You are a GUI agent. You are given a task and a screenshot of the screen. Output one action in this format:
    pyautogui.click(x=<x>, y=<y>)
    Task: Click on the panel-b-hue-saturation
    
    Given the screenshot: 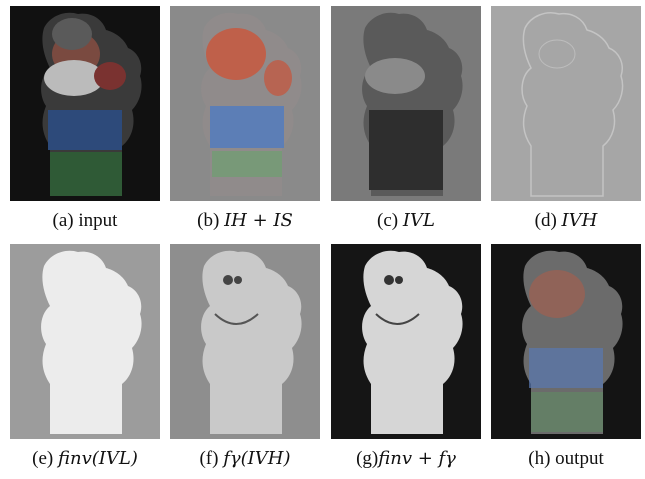 What is the action you would take?
    pyautogui.click(x=245, y=103)
    